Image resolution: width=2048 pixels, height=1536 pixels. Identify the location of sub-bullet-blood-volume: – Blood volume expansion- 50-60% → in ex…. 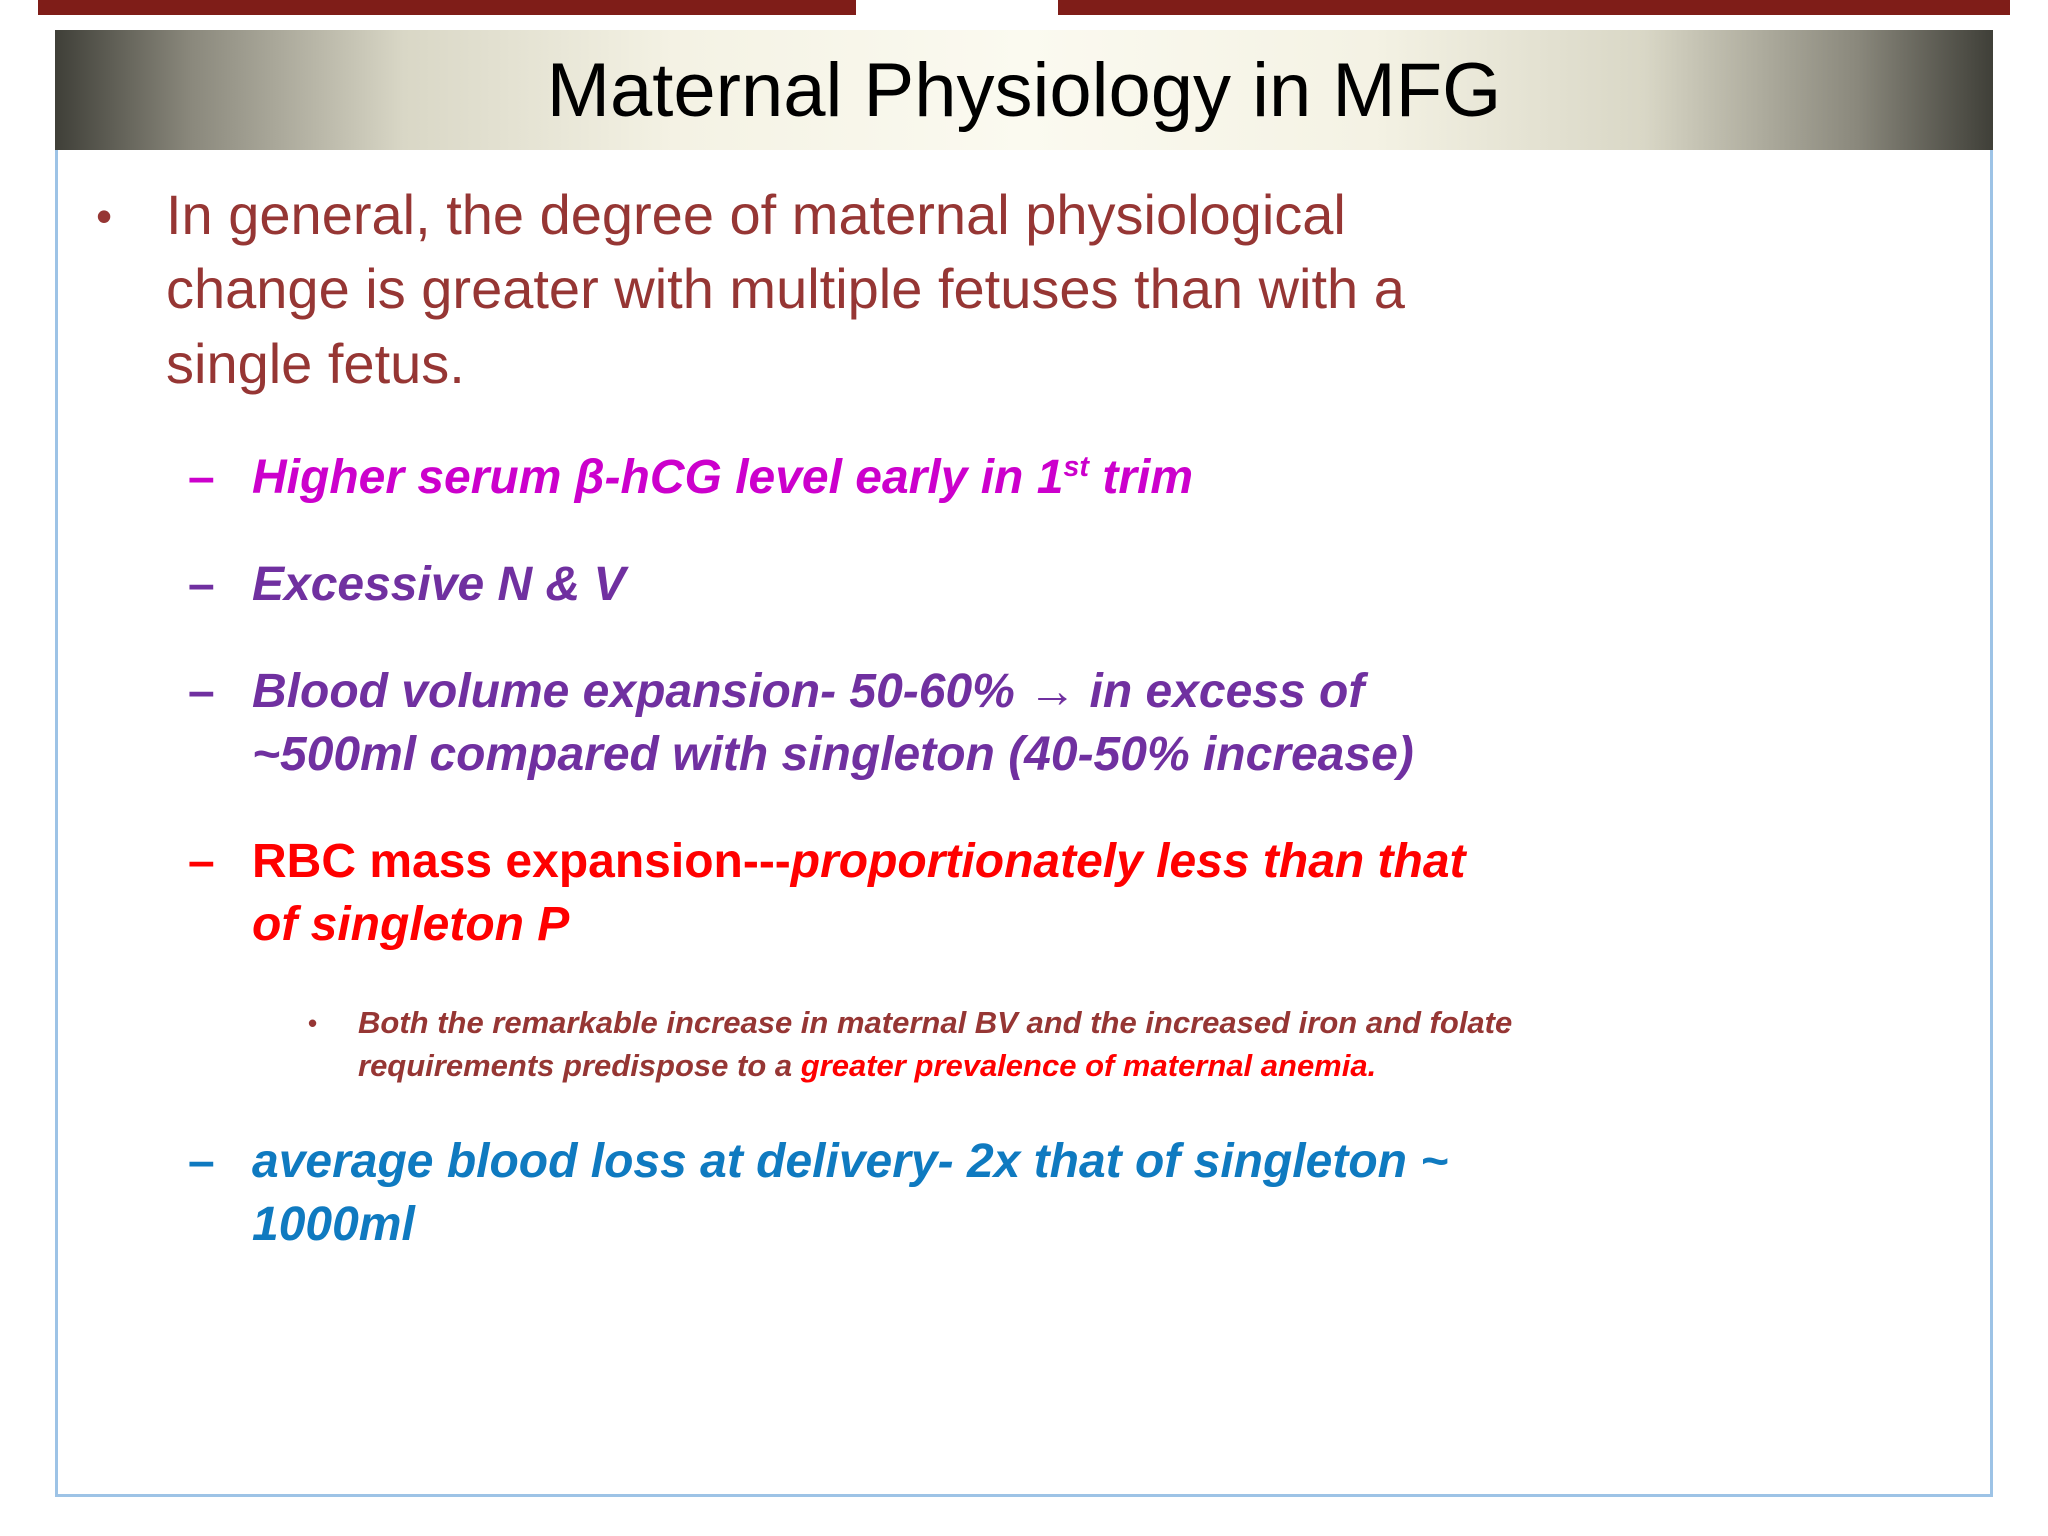
(1028, 724).